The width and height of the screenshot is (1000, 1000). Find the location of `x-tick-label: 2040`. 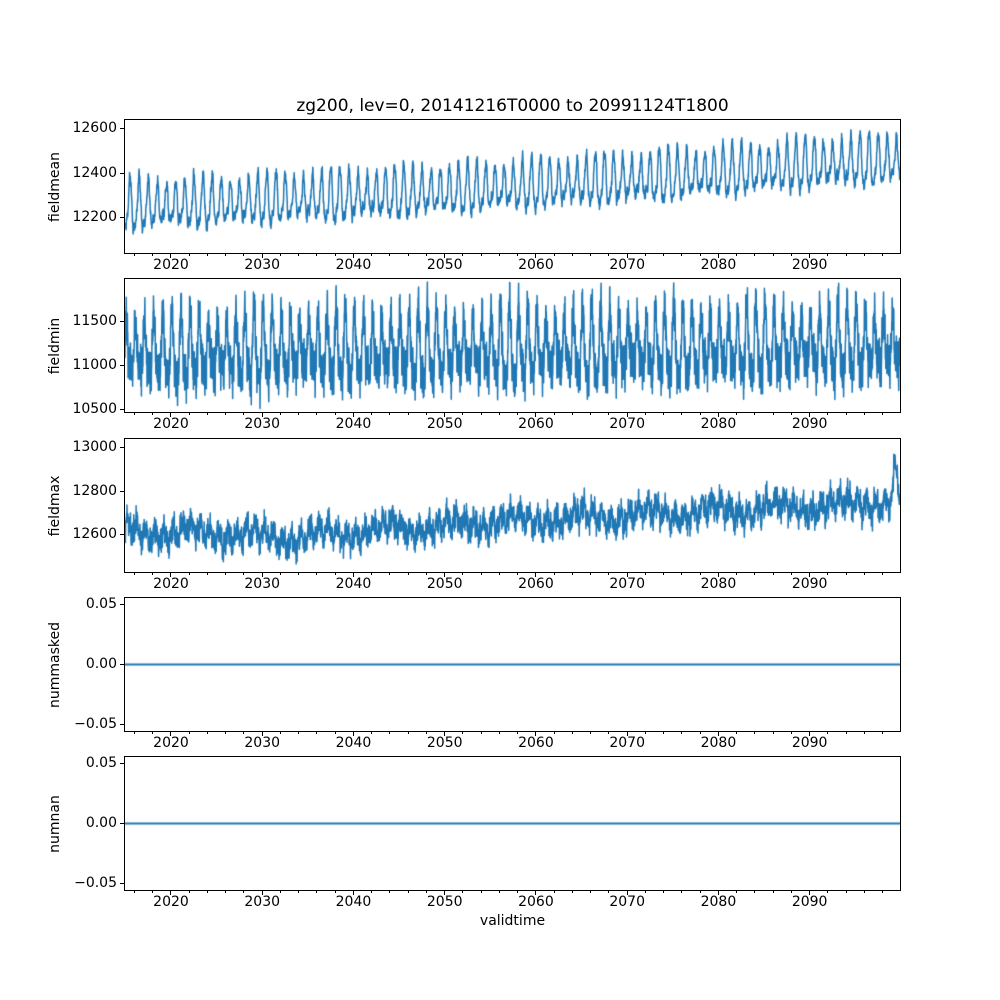

x-tick-label: 2040 is located at coordinates (353, 584).